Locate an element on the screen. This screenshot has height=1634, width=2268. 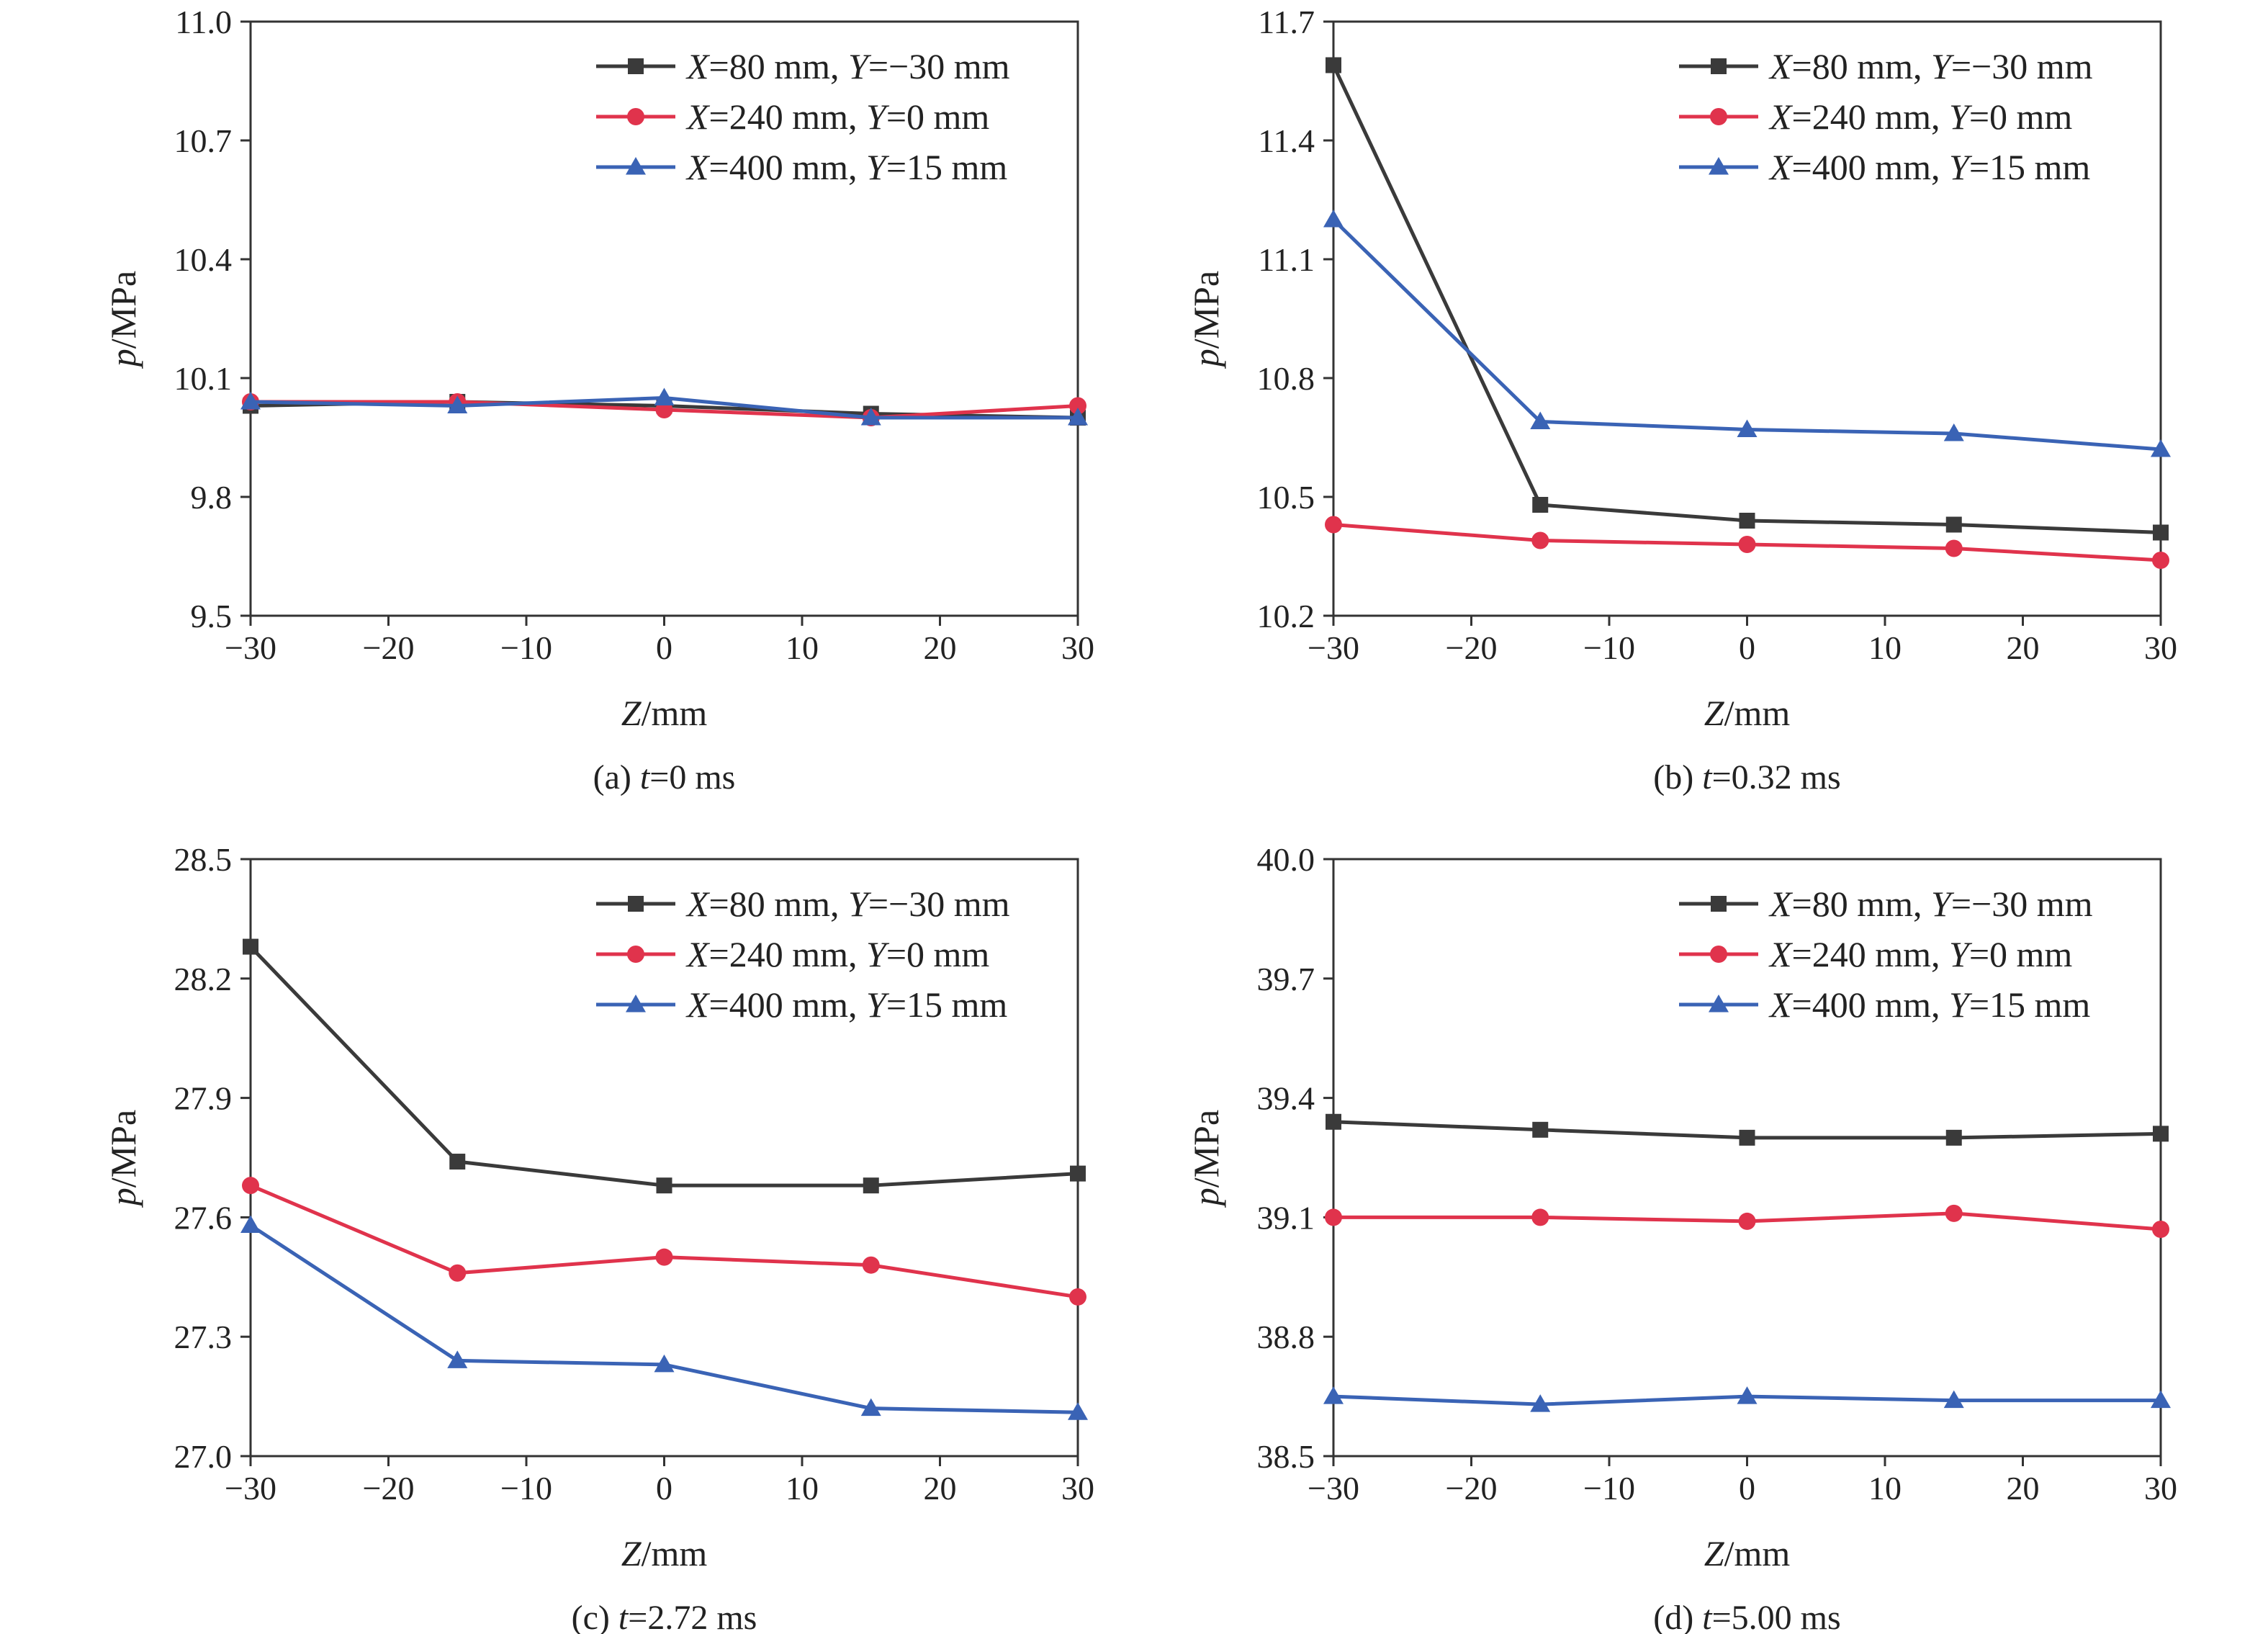
series-x80-line is located at coordinates (664, 1067).